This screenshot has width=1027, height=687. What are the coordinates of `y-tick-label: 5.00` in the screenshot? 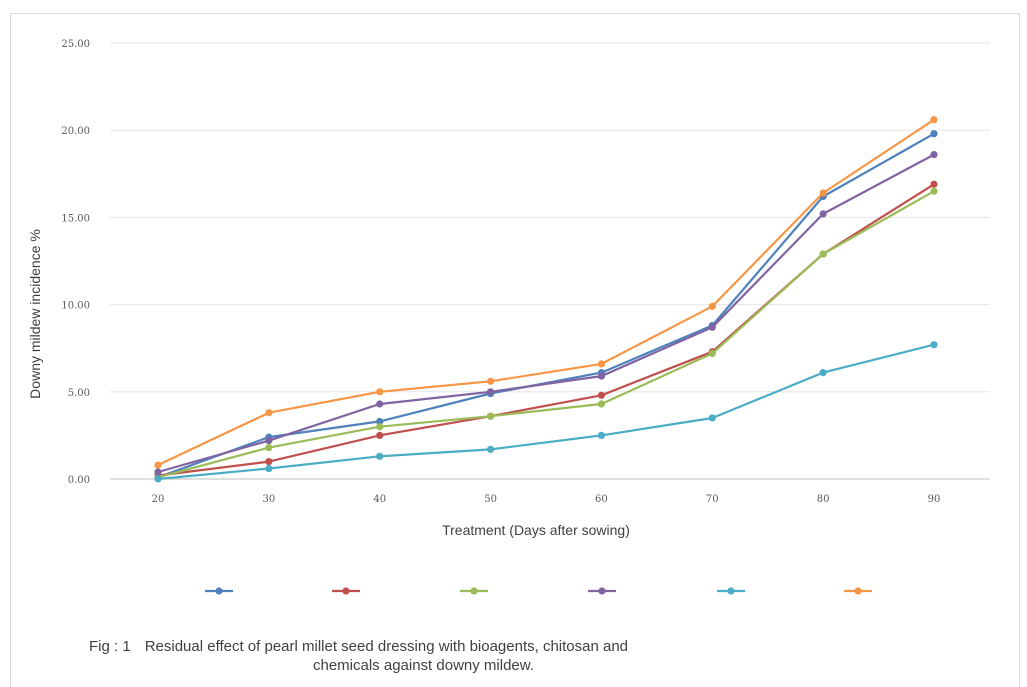 It's located at (79, 393).